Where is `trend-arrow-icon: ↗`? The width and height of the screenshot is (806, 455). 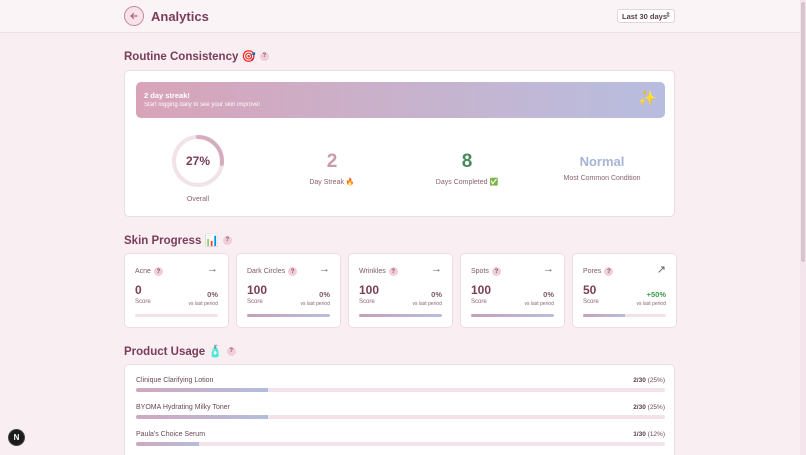
trend-arrow-icon: ↗ is located at coordinates (661, 270).